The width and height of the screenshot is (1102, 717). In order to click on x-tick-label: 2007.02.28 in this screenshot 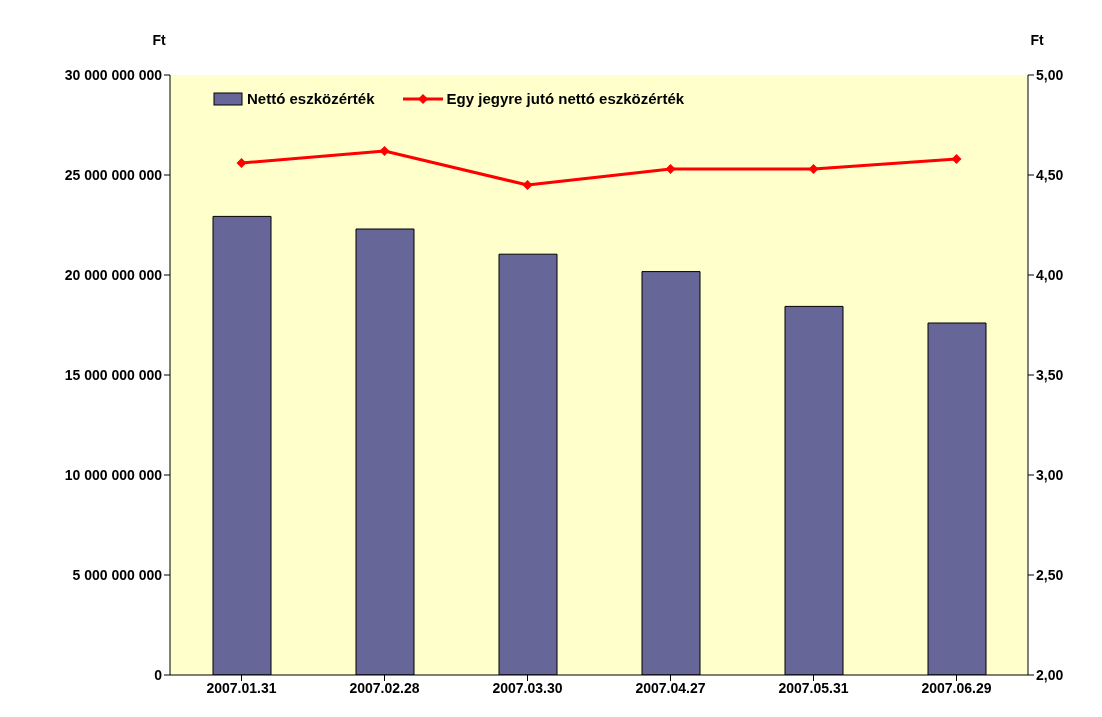, I will do `click(384, 687)`.